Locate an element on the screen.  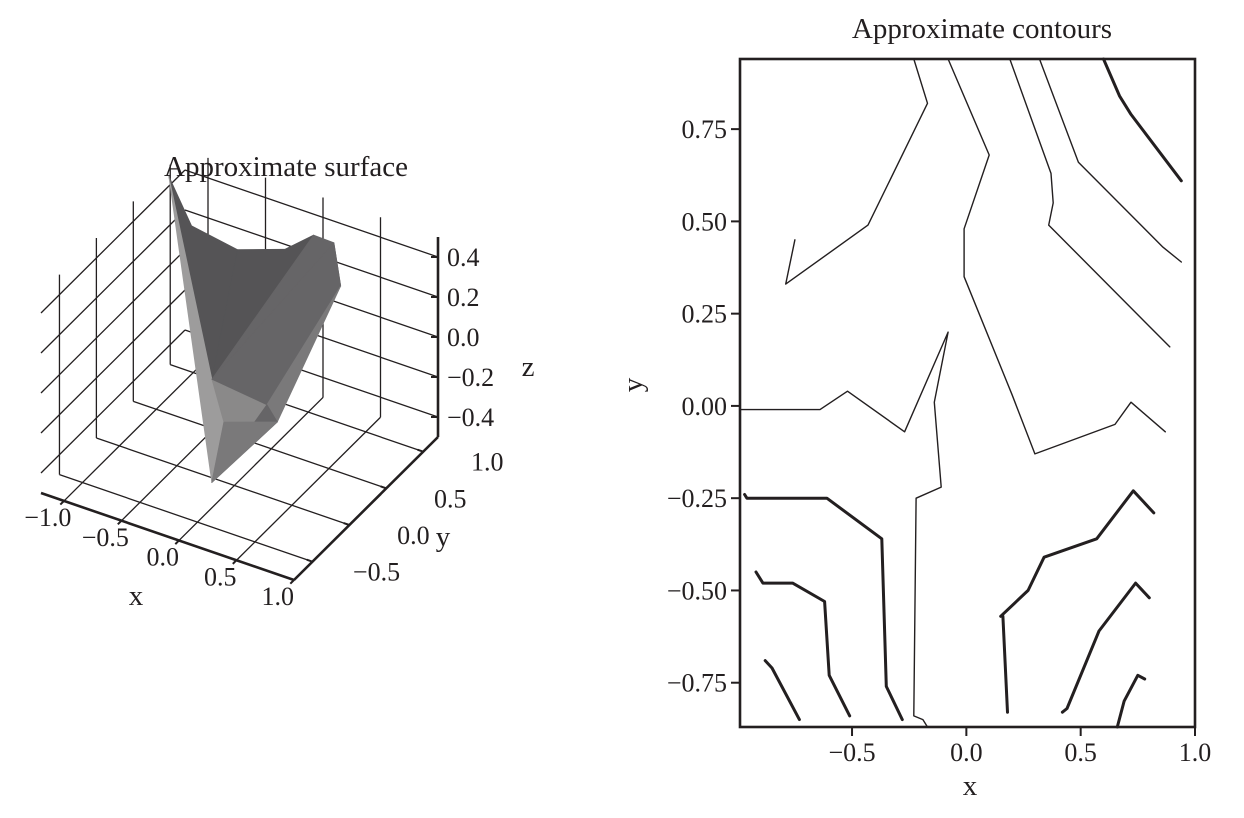
surface-z-tick-label-2: 0.0 is located at coordinates (463, 337).